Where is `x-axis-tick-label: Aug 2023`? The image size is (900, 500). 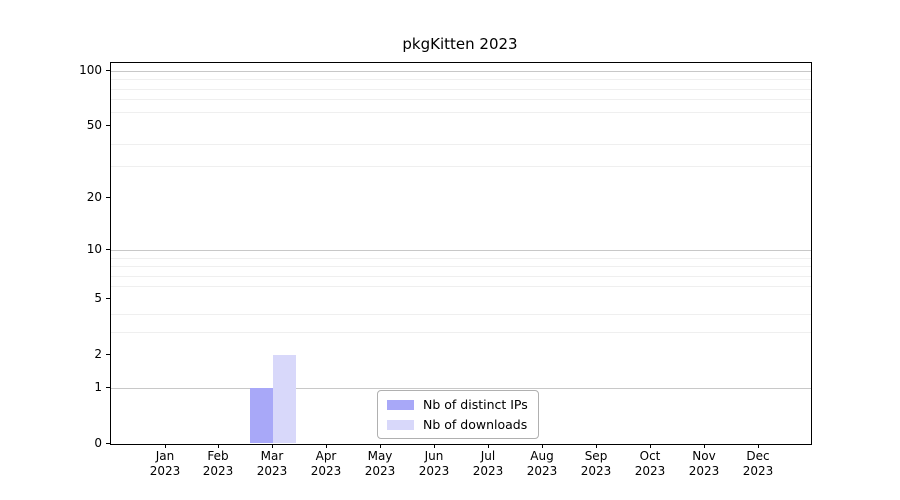 x-axis-tick-label: Aug 2023 is located at coordinates (542, 464).